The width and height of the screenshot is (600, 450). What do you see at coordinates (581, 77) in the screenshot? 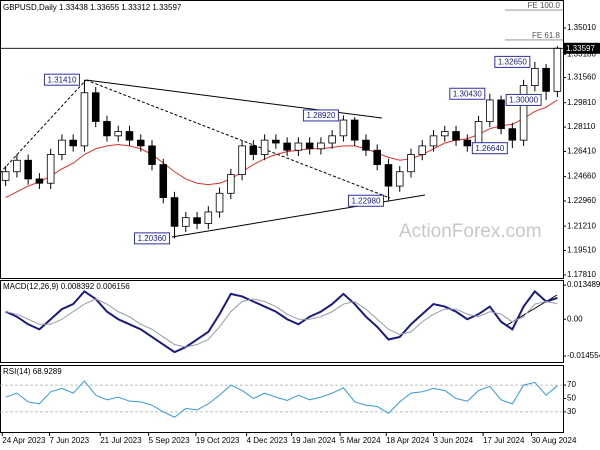
I see `y-tick-label: 1.31560` at bounding box center [581, 77].